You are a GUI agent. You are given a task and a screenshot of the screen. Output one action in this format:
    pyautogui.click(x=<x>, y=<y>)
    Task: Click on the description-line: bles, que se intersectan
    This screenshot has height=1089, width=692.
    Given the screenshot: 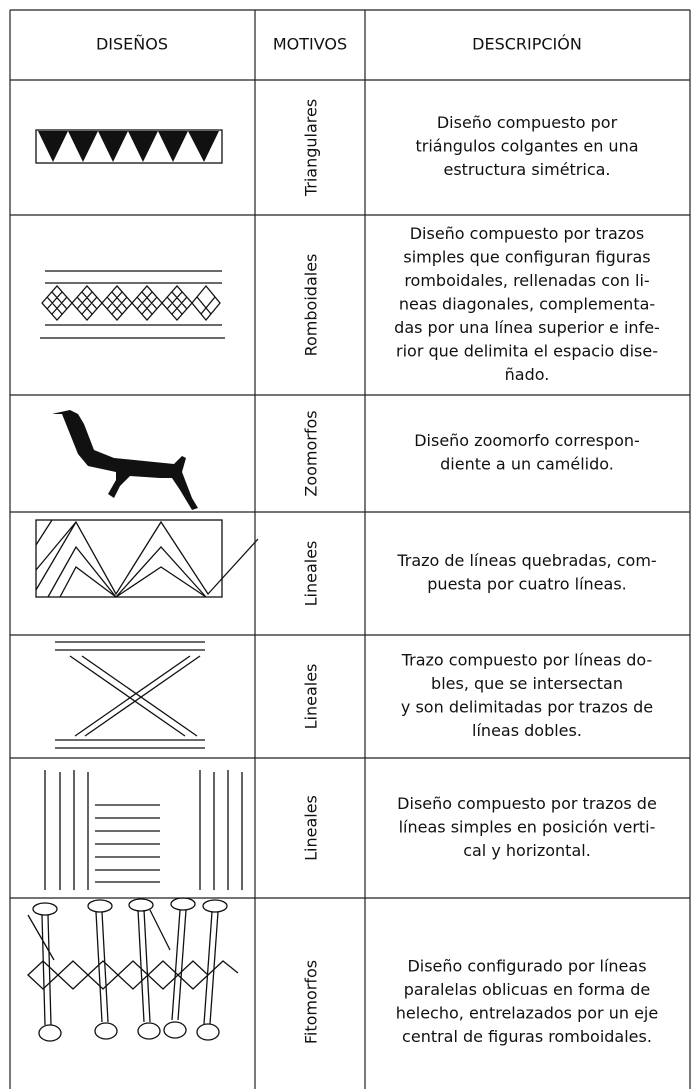 What is the action you would take?
    pyautogui.click(x=527, y=683)
    